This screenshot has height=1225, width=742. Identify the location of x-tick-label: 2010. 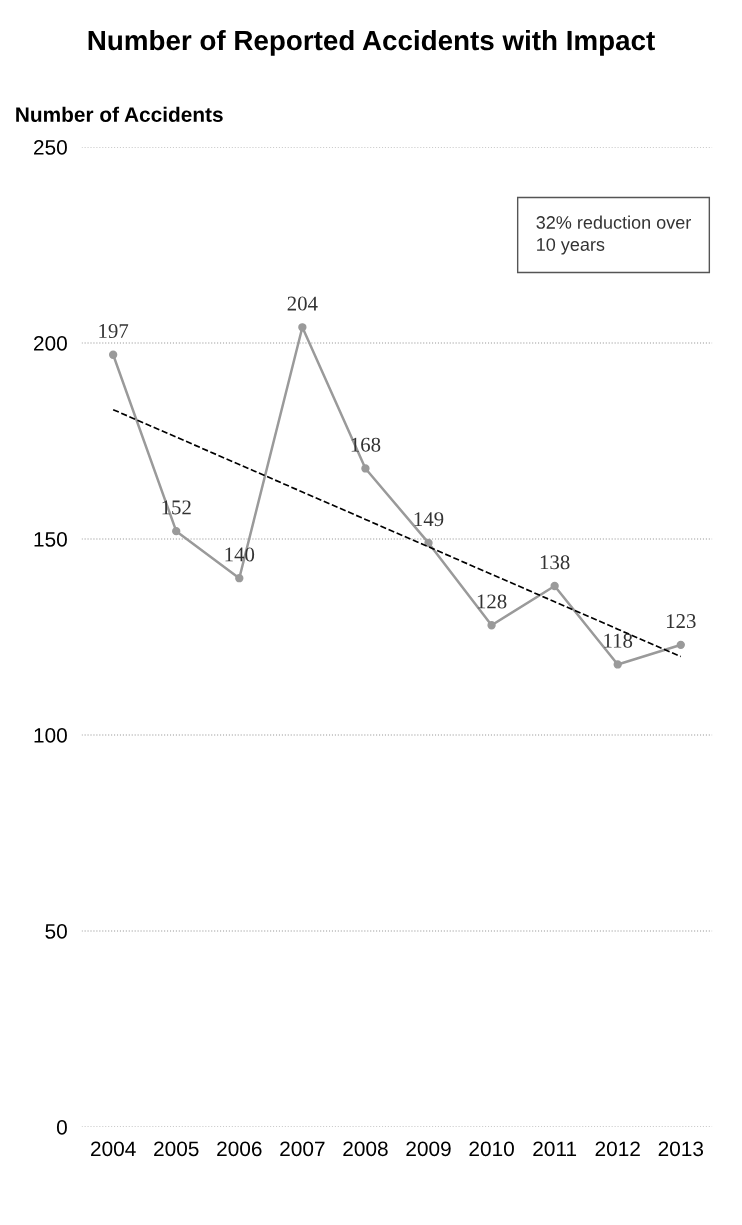
(491, 1149).